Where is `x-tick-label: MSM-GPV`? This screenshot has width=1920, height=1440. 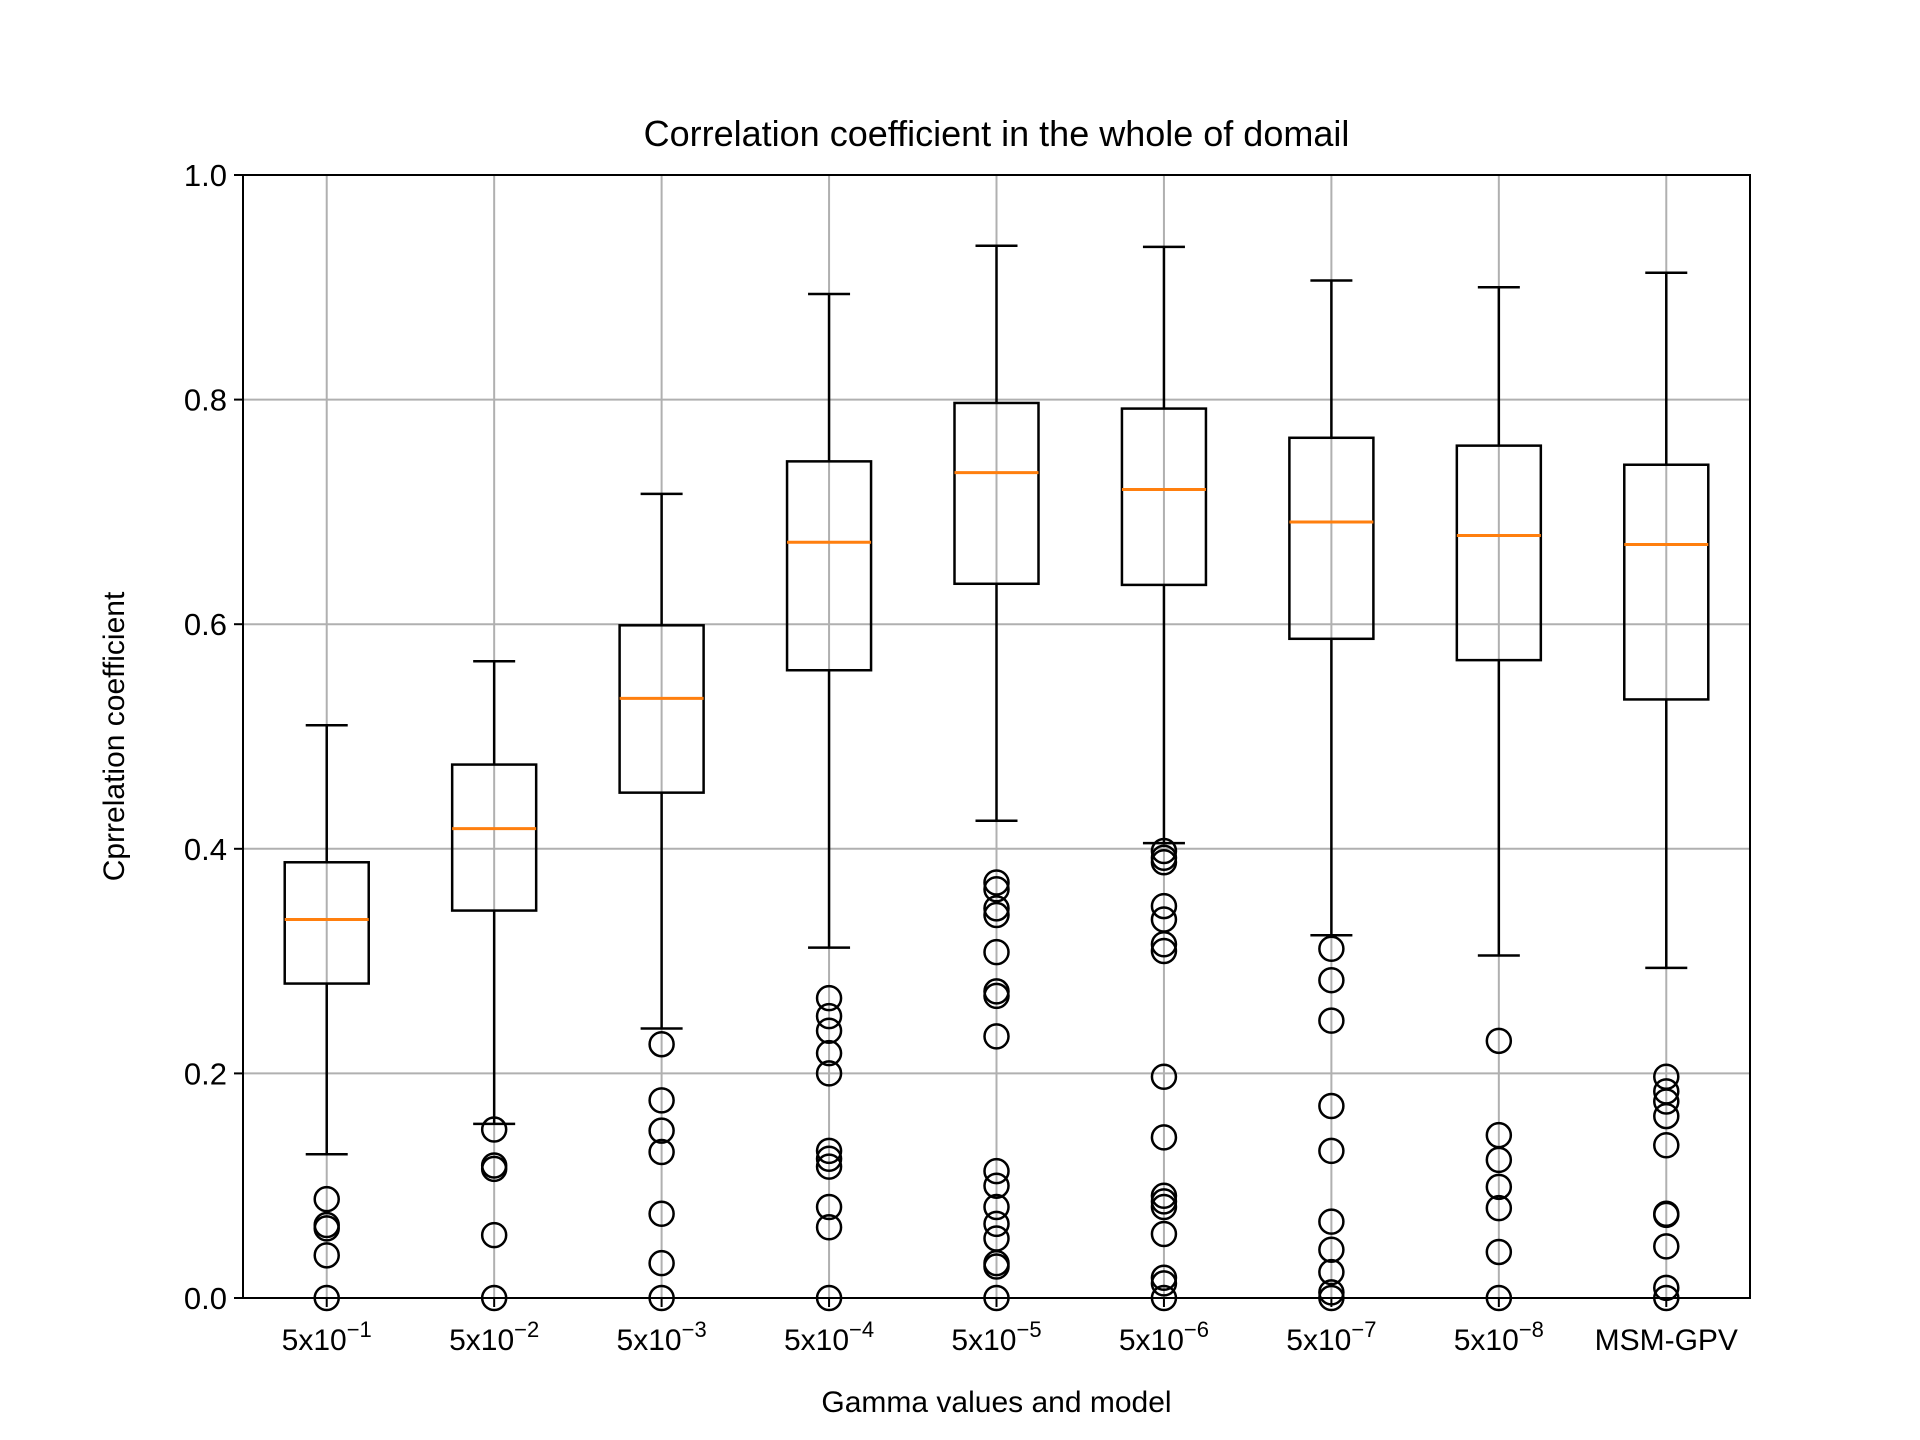 x-tick-label: MSM-GPV is located at coordinates (1666, 1340).